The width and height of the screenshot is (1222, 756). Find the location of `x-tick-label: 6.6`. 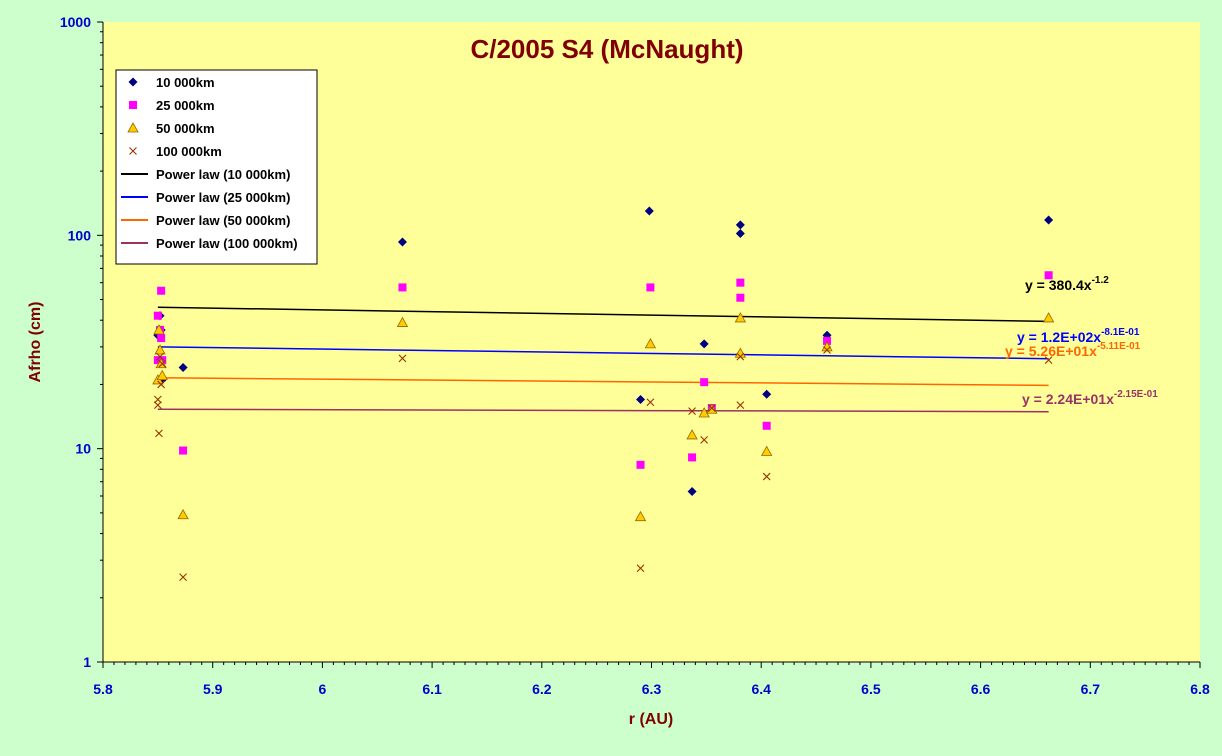

x-tick-label: 6.6 is located at coordinates (981, 689).